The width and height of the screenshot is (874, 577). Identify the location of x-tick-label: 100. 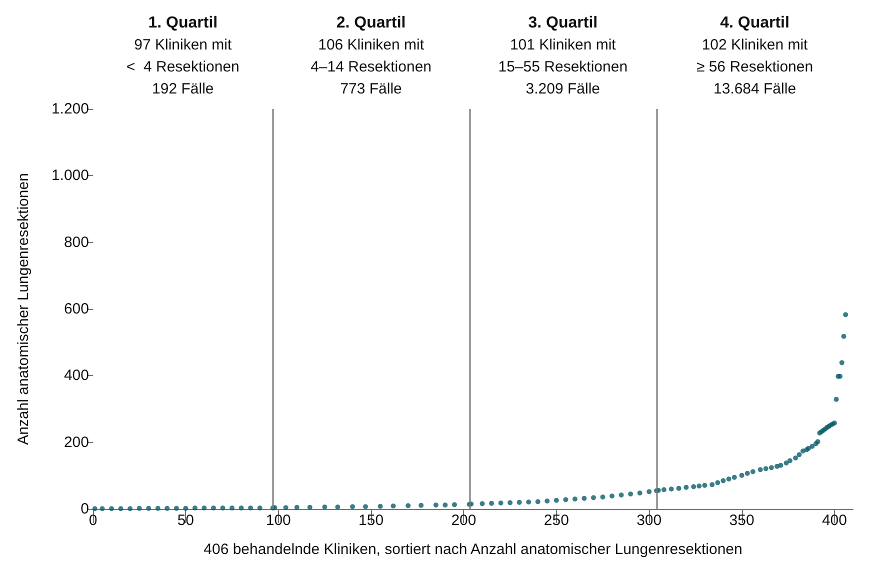
(278, 520).